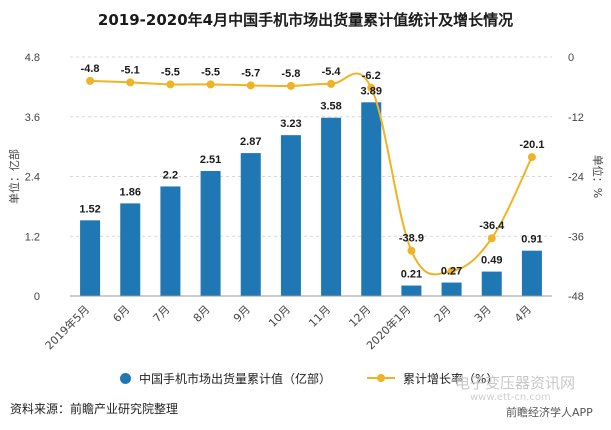 This screenshot has width=611, height=430. Describe the element at coordinates (210, 160) in the screenshot. I see `bar-value-label: 2.51` at that location.